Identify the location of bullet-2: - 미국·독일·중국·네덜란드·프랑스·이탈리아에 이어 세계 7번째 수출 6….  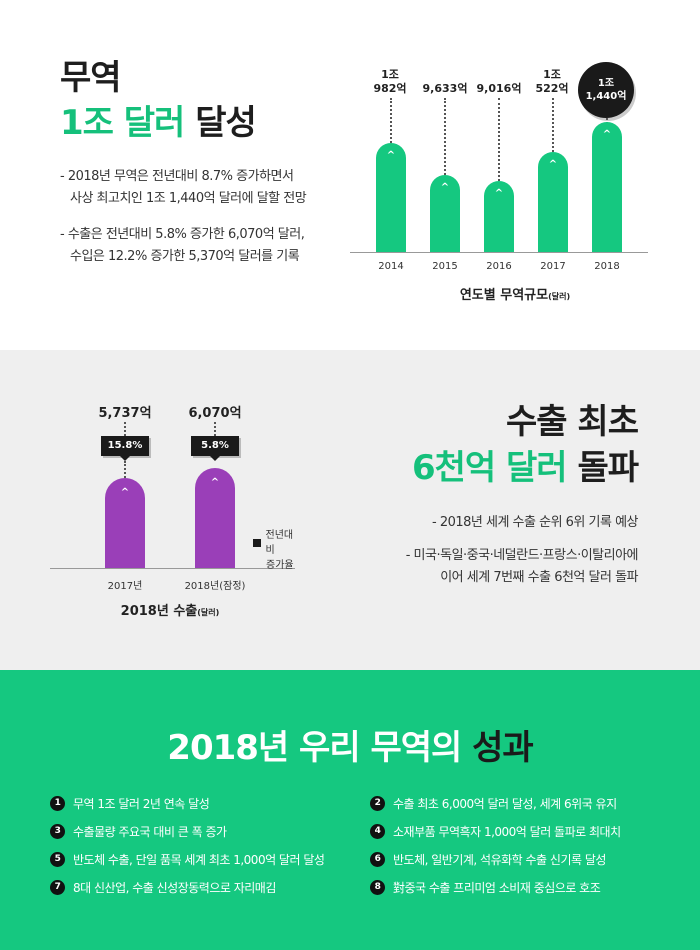
(522, 567).